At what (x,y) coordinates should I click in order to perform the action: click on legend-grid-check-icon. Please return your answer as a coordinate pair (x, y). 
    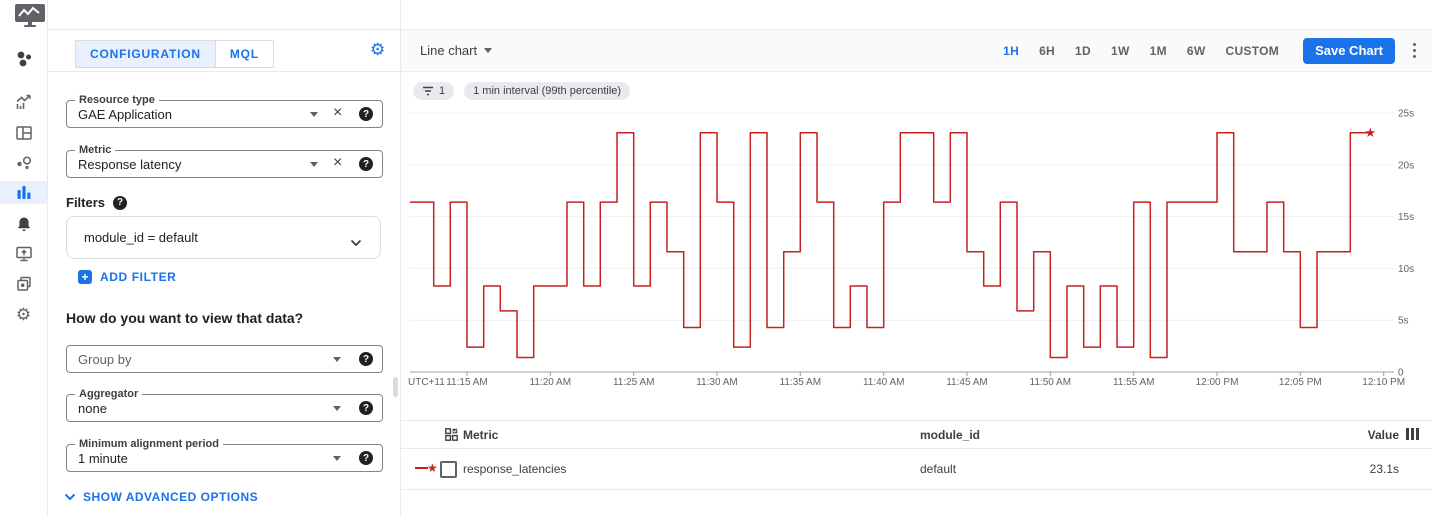
    Looking at the image, I should click on (451, 436).